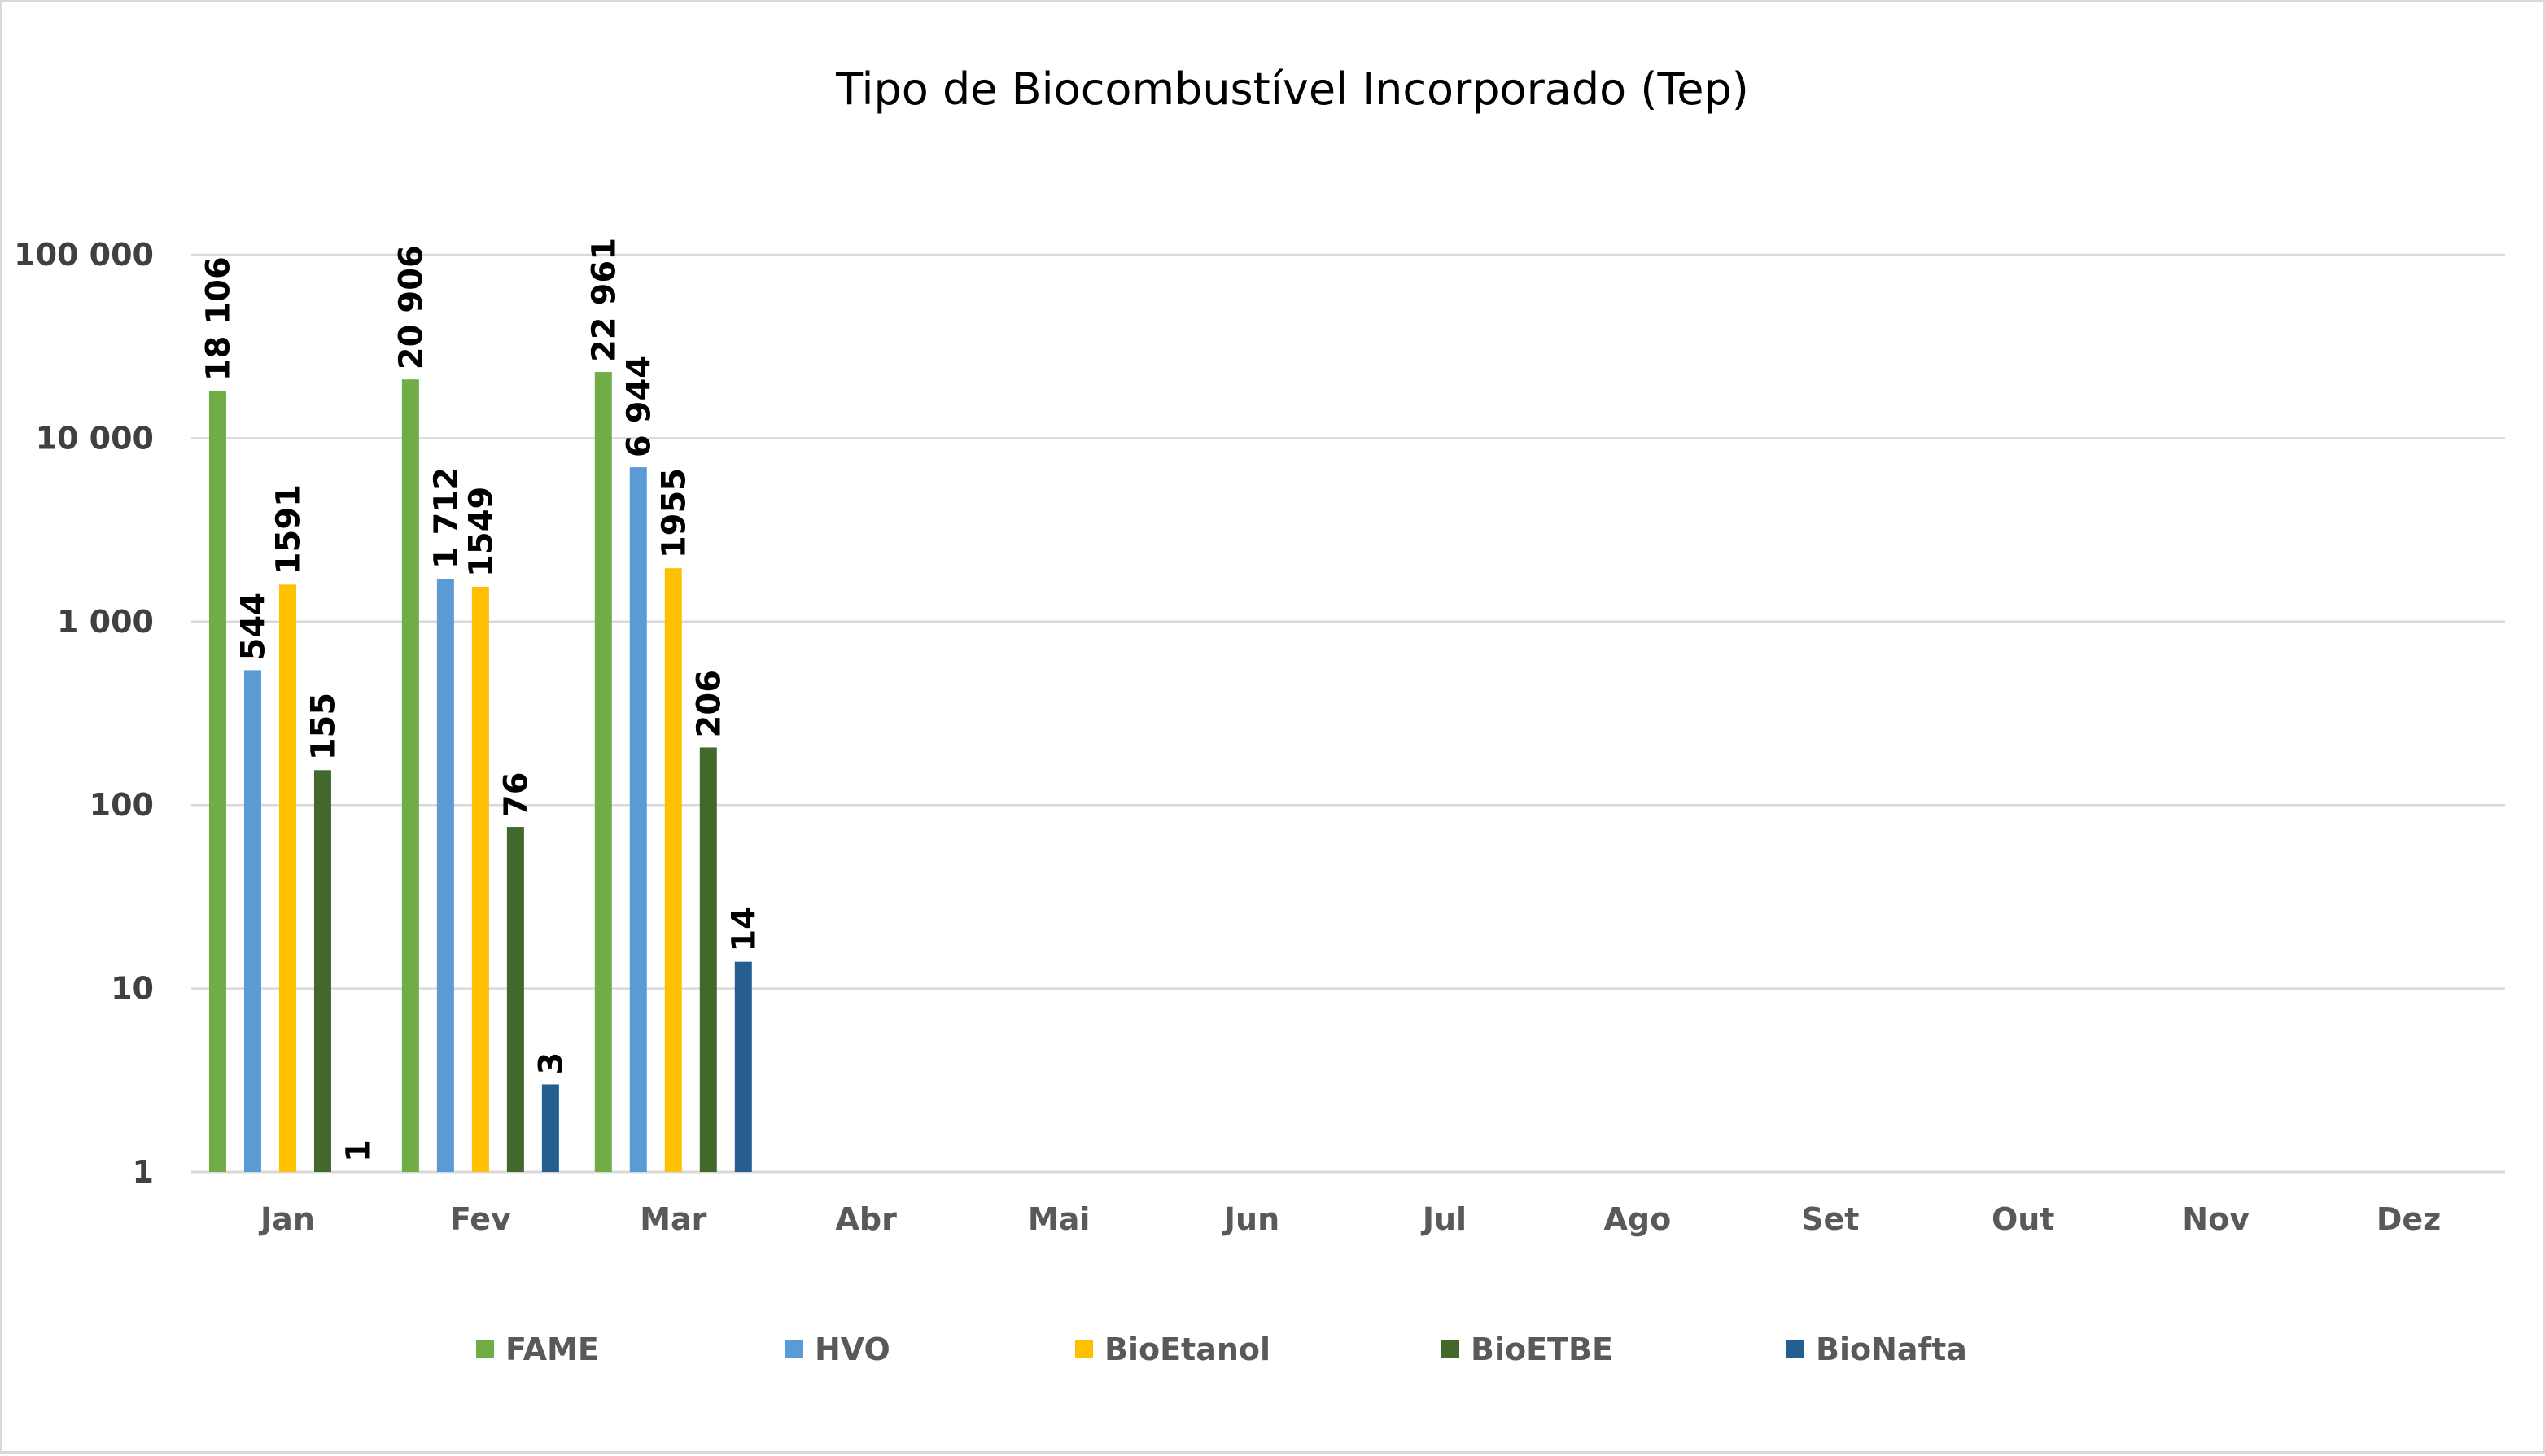 The image size is (2545, 1456). What do you see at coordinates (1292, 89) in the screenshot?
I see `chart-title: Tipo de Biocombustível Incorporado (Tep)` at bounding box center [1292, 89].